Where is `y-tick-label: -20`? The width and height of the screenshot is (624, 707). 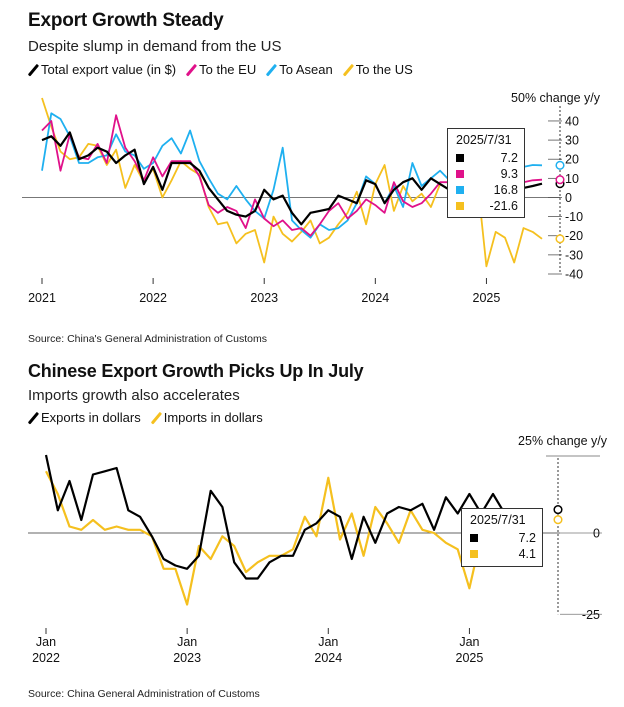 y-tick-label: -20 is located at coordinates (574, 236).